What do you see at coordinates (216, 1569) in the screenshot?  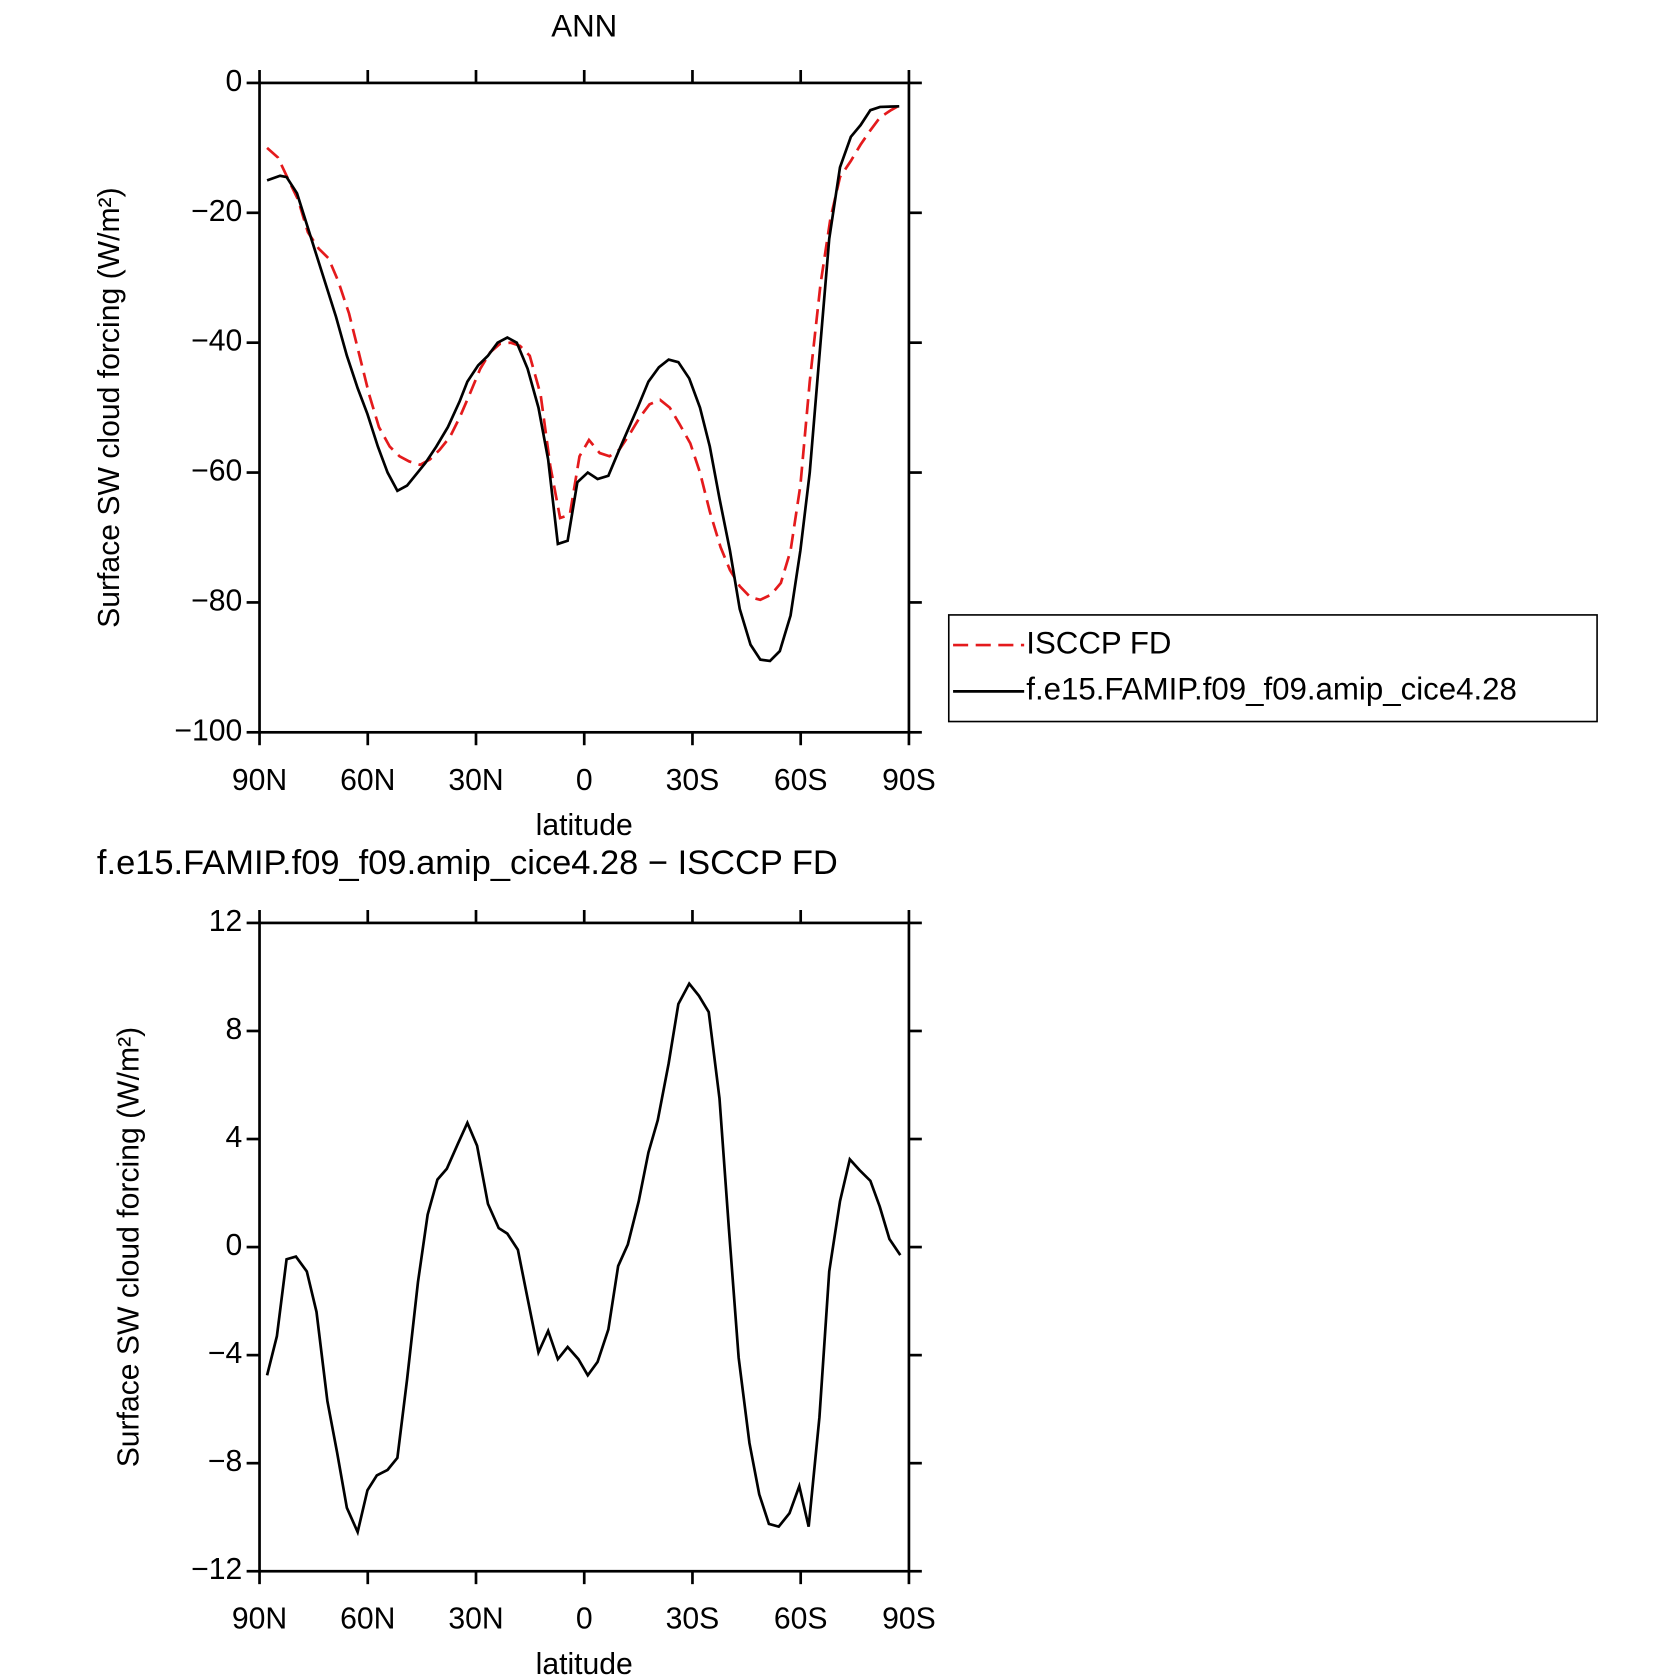 I see `y-tick-label: −12` at bounding box center [216, 1569].